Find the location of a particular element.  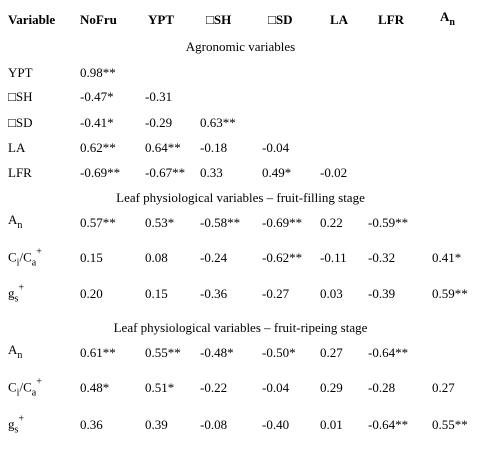

table-cell: 0.63** is located at coordinates (218, 122).